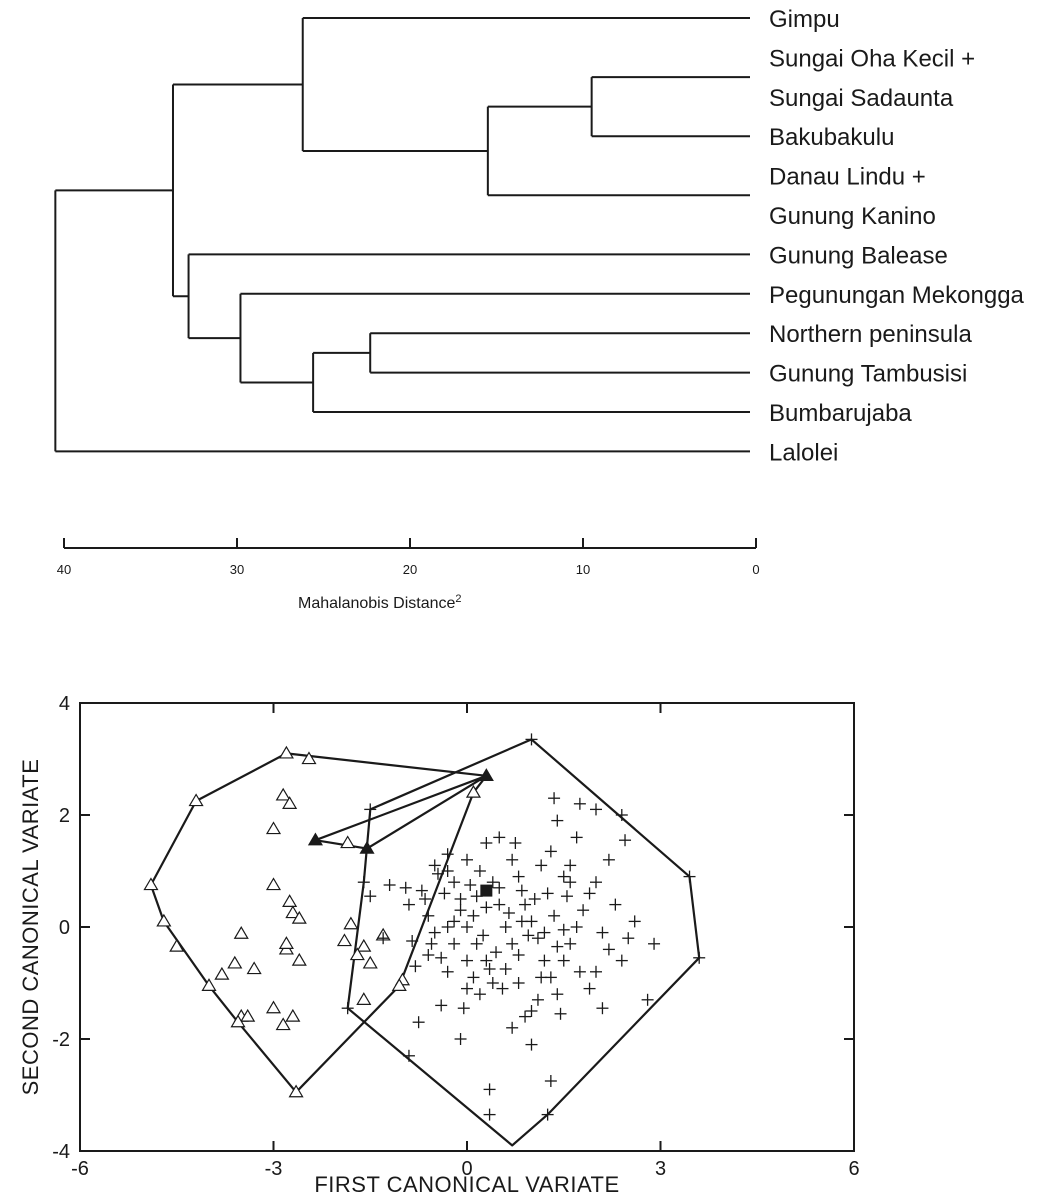  I want to click on dendrogram-axis: Mahalanobis Distance2 40 30 20 10 0, so click(408, 575).